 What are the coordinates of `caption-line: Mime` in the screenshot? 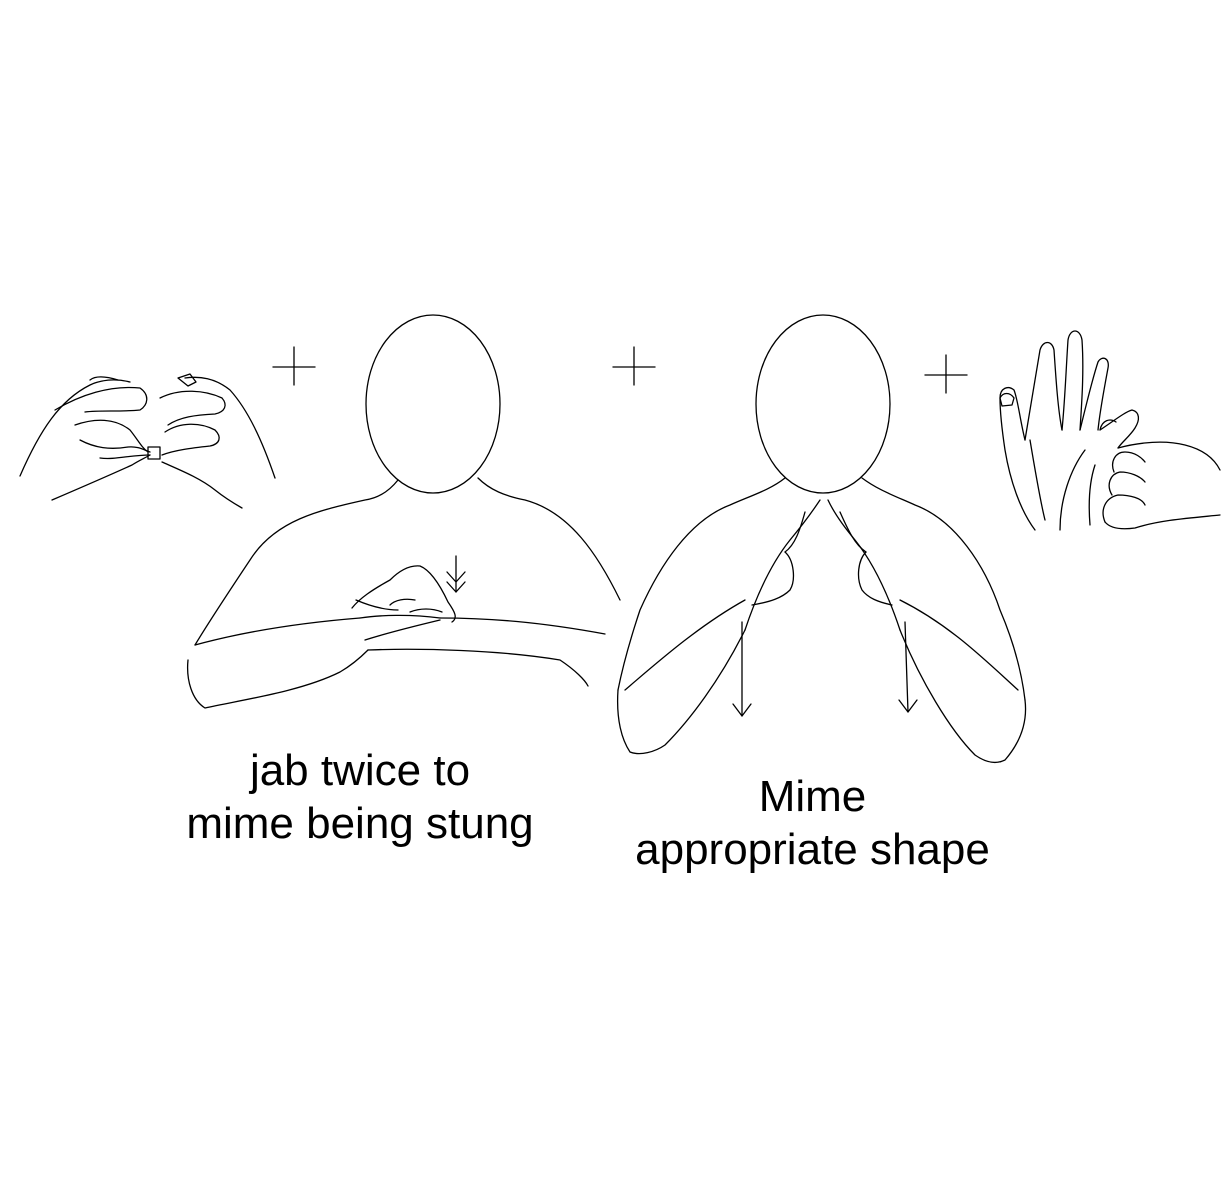 It's located at (812, 796).